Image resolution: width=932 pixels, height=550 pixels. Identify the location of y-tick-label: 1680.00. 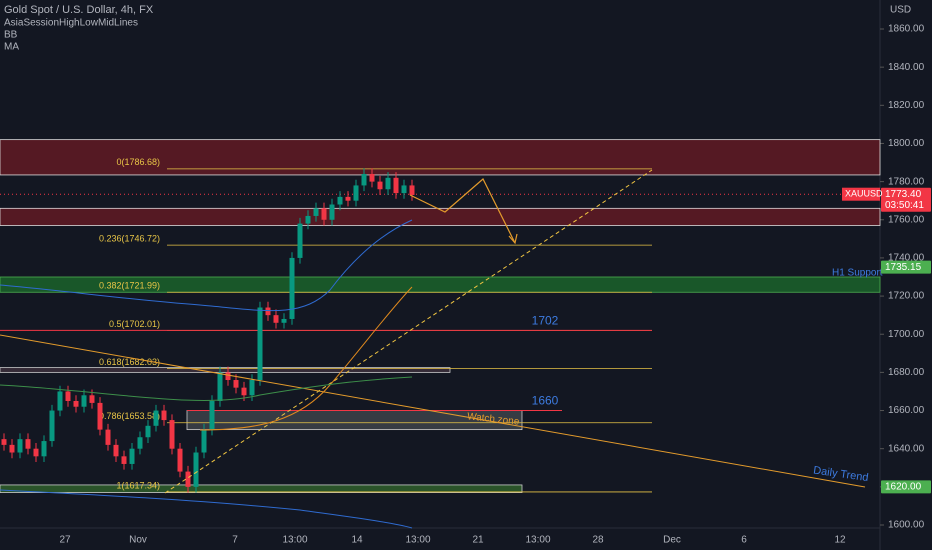
(906, 372).